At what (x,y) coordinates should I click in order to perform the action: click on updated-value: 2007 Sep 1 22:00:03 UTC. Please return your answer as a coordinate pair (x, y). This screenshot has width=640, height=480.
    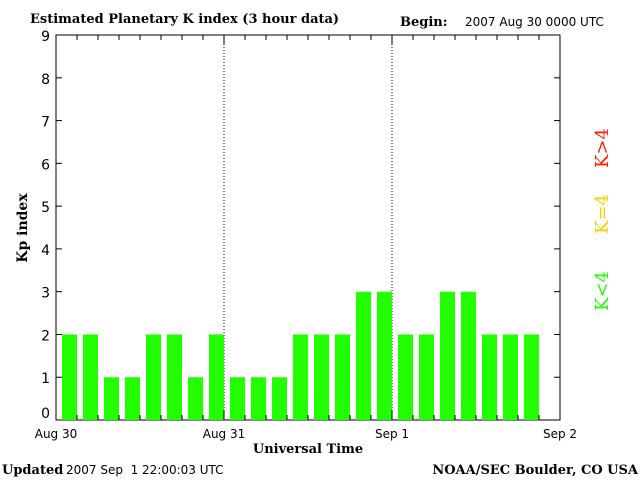
    Looking at the image, I should click on (145, 470).